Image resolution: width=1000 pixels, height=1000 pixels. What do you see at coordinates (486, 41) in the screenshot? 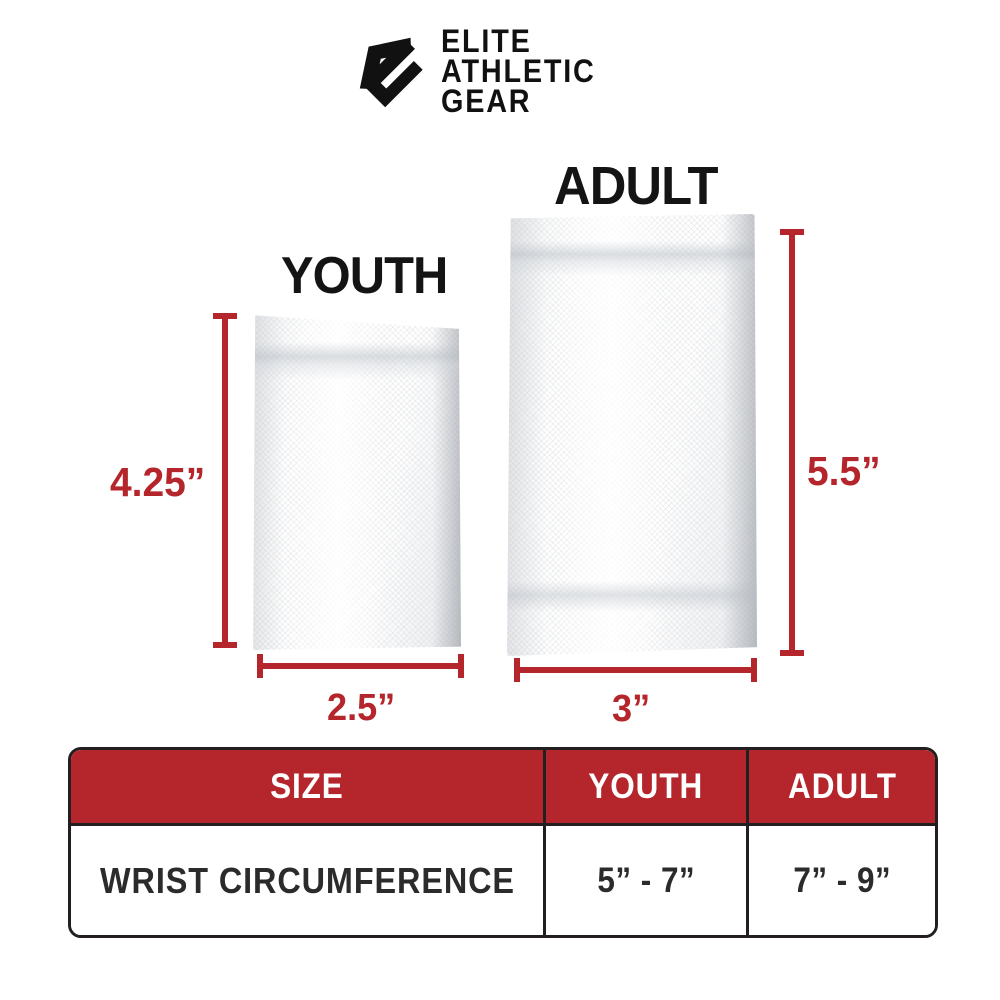
I see `brand-line-1: ELITE` at bounding box center [486, 41].